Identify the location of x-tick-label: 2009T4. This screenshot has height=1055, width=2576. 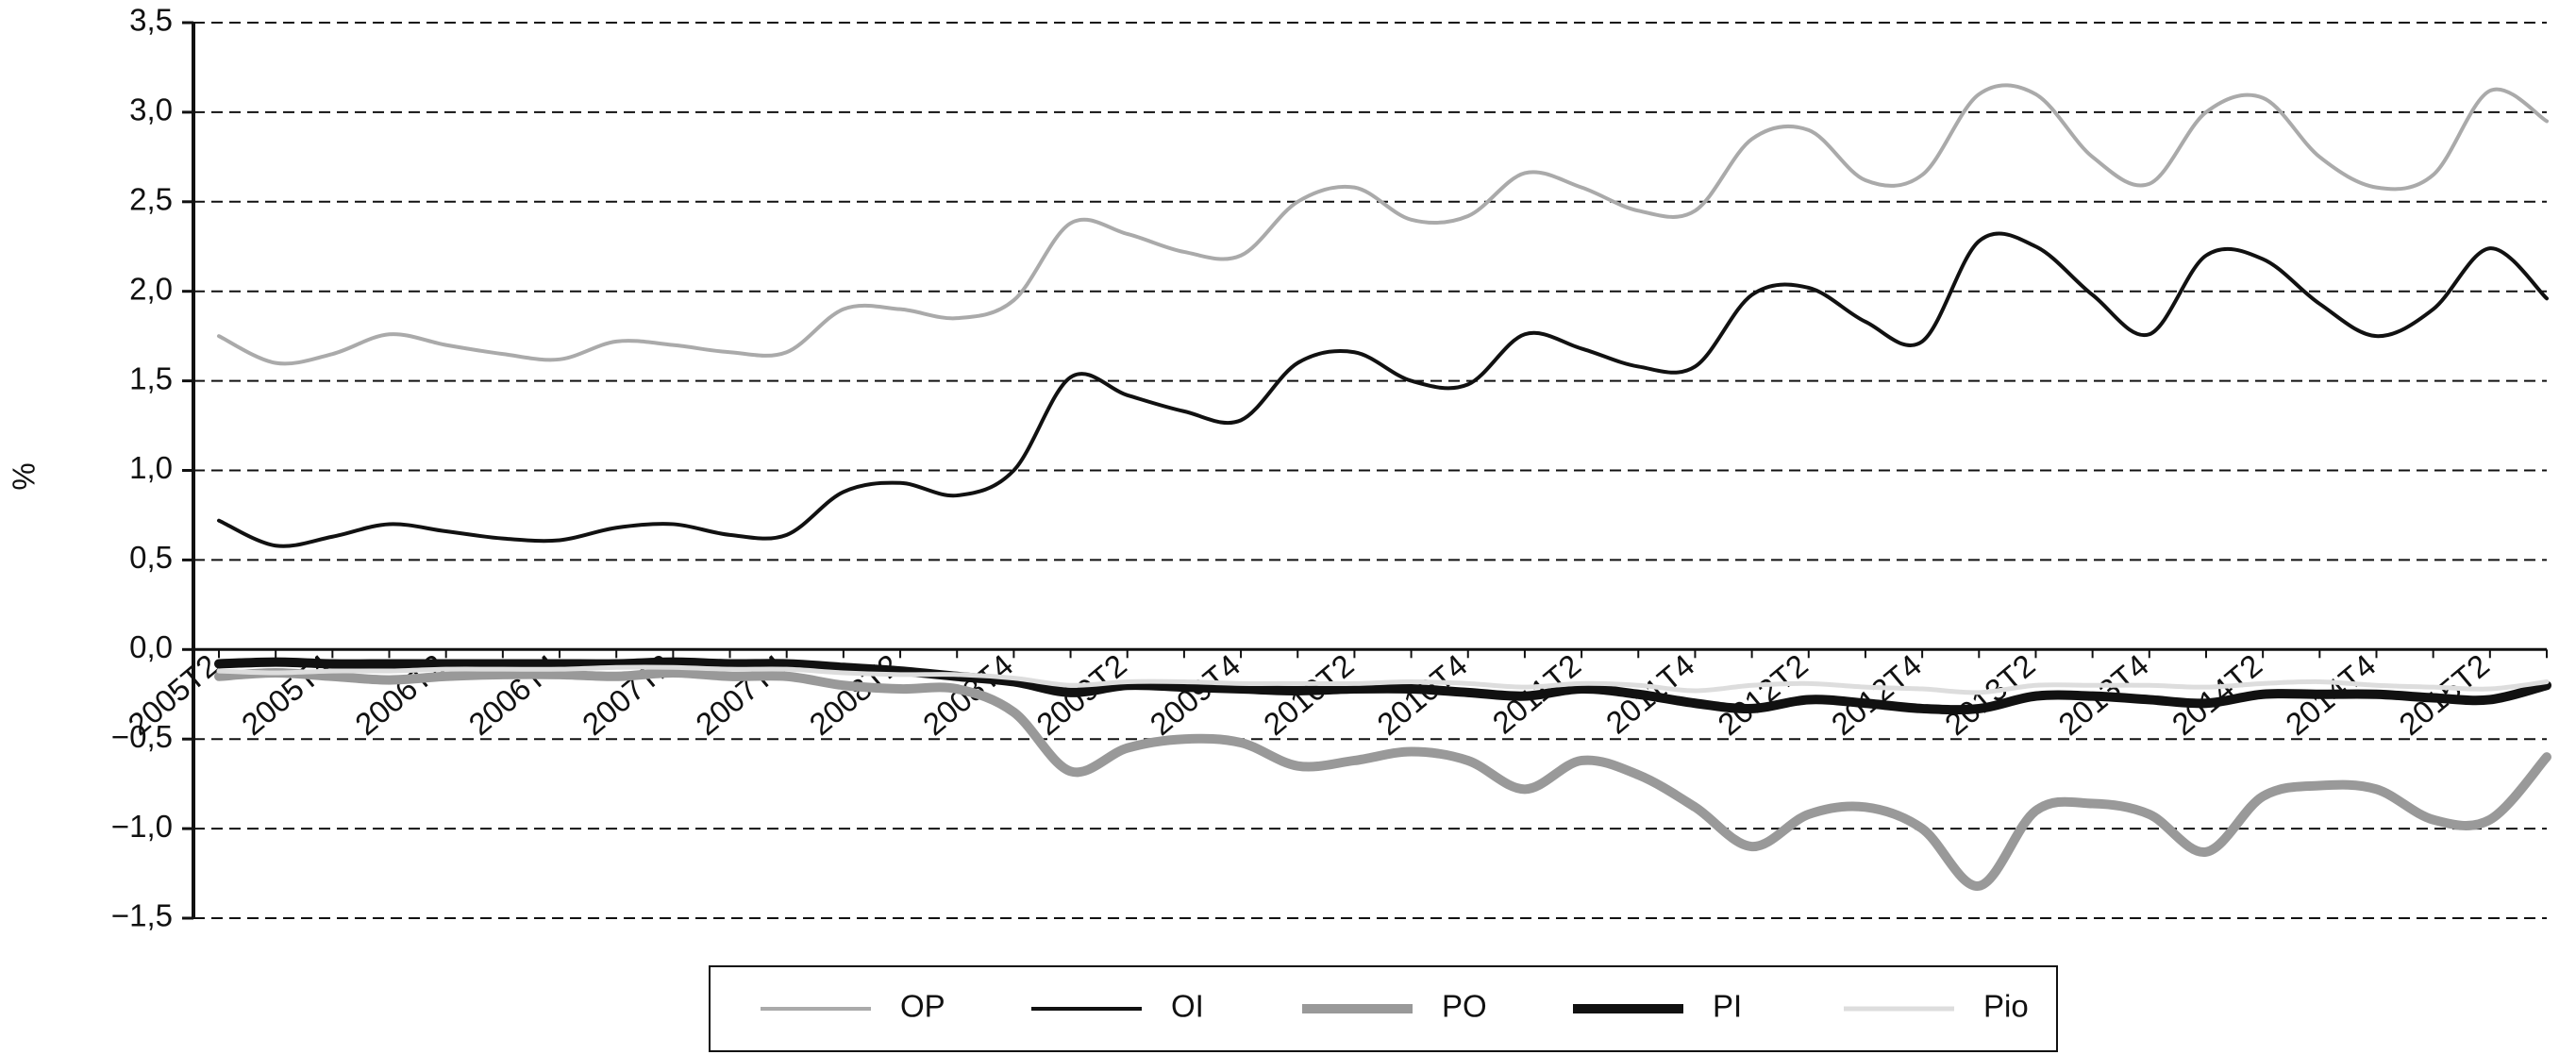
(1195, 694).